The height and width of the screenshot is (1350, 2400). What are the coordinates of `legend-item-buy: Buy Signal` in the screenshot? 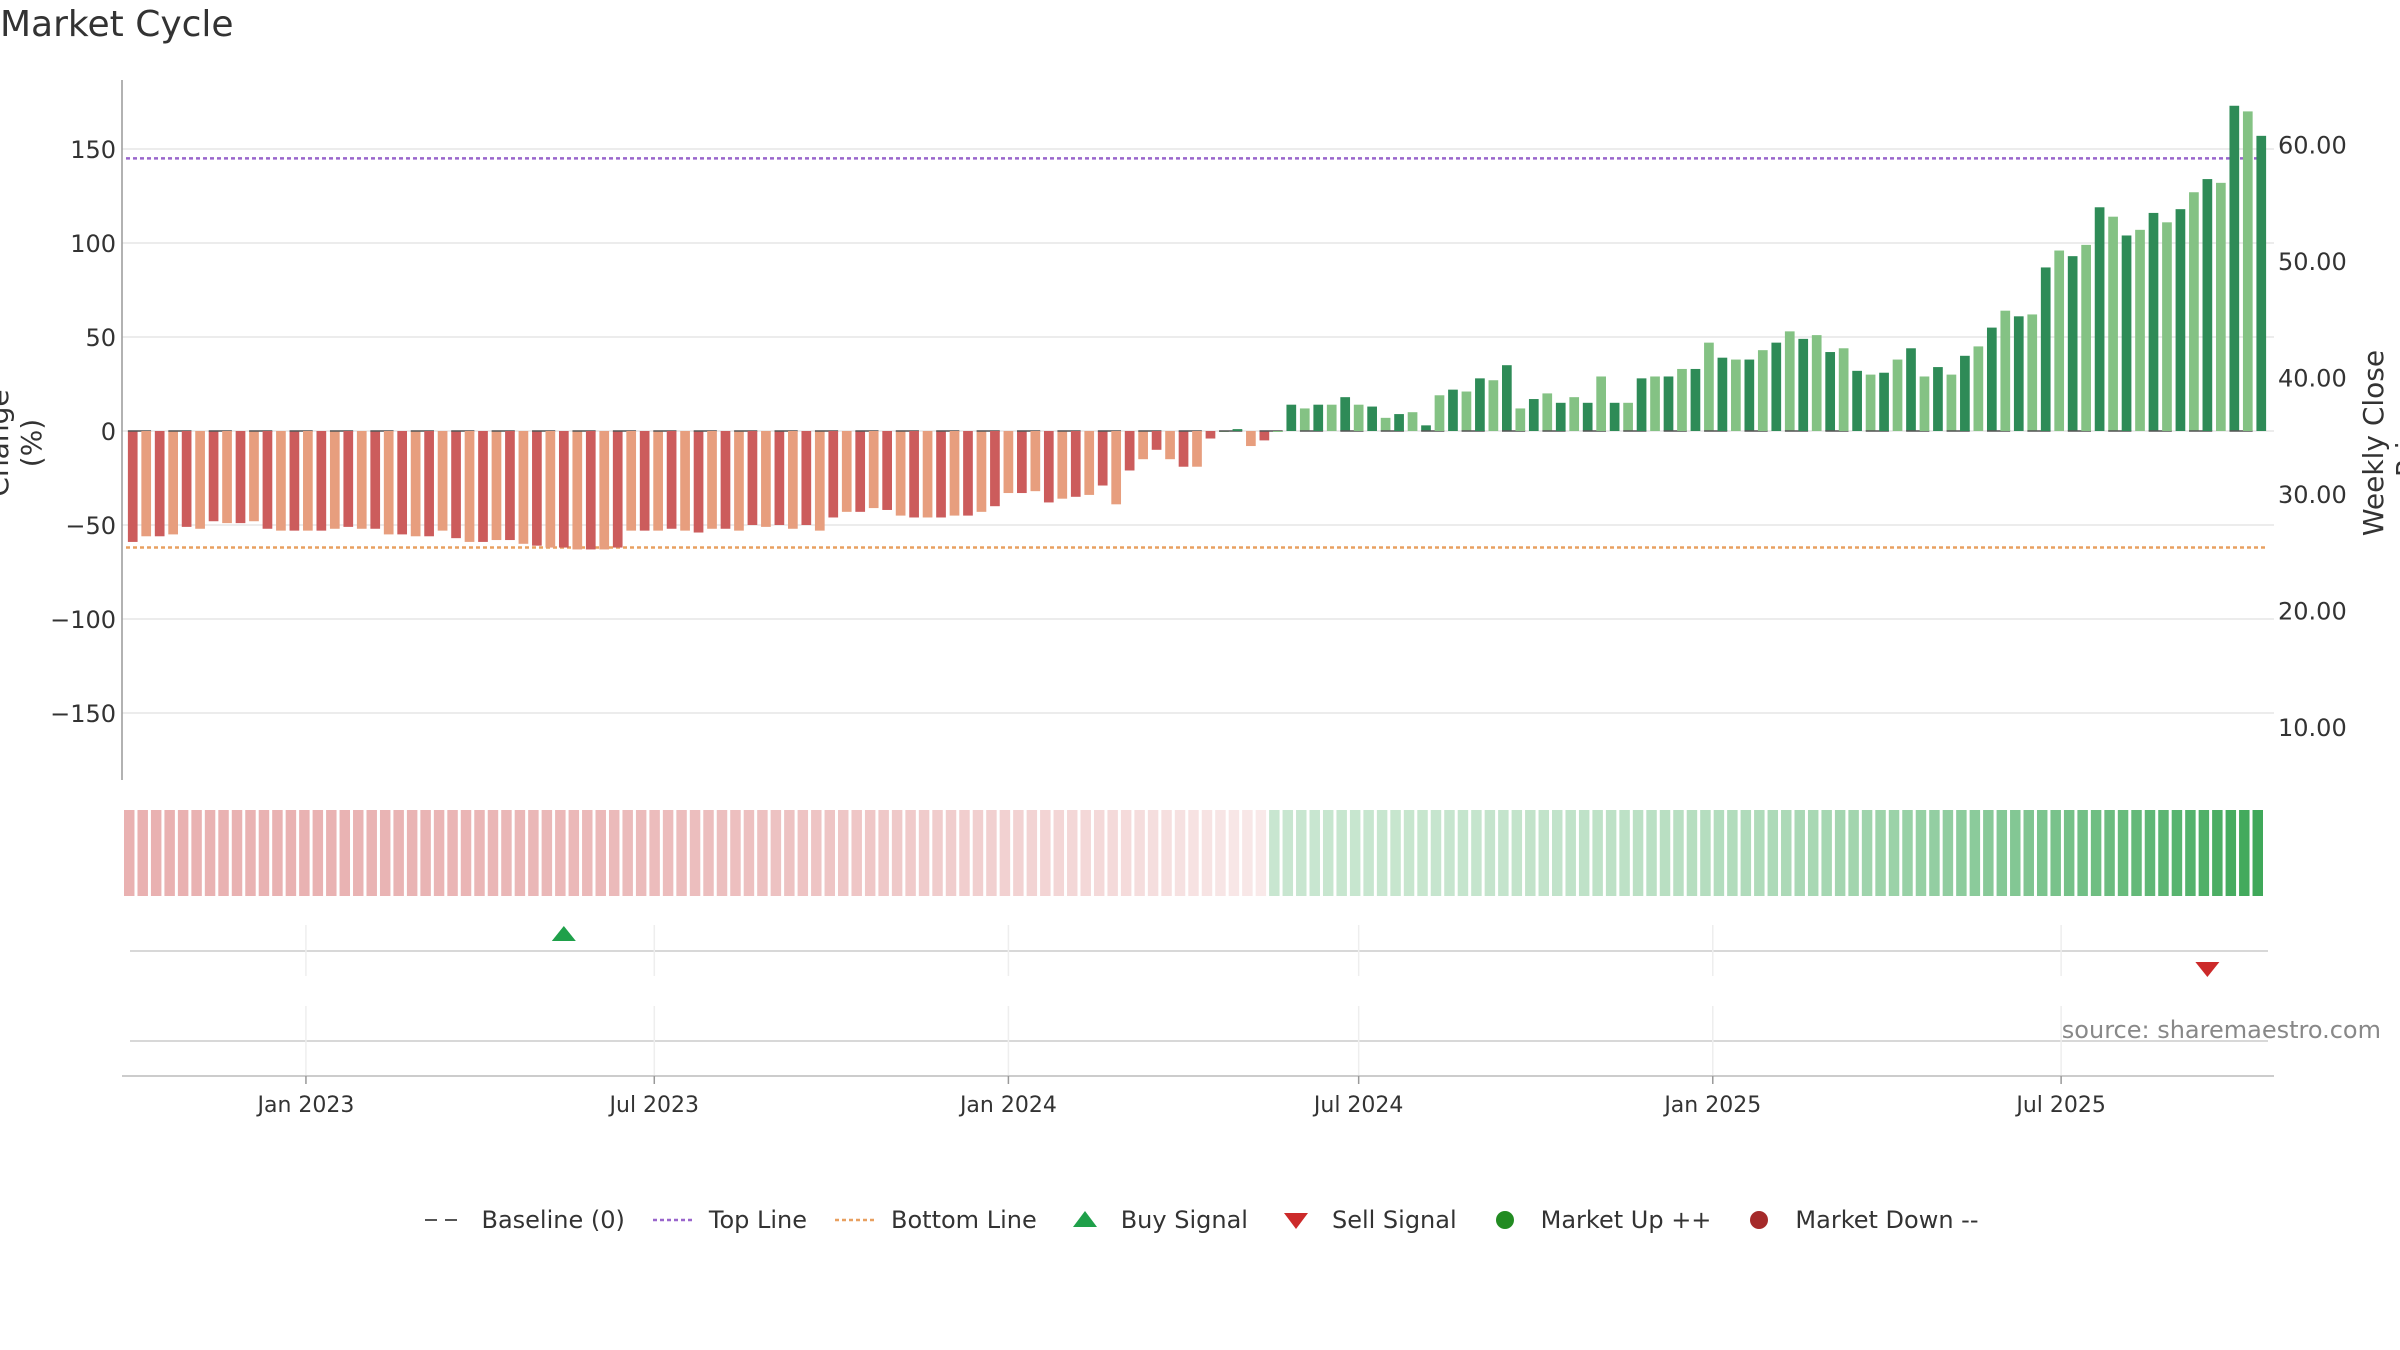 It's located at (1154, 1220).